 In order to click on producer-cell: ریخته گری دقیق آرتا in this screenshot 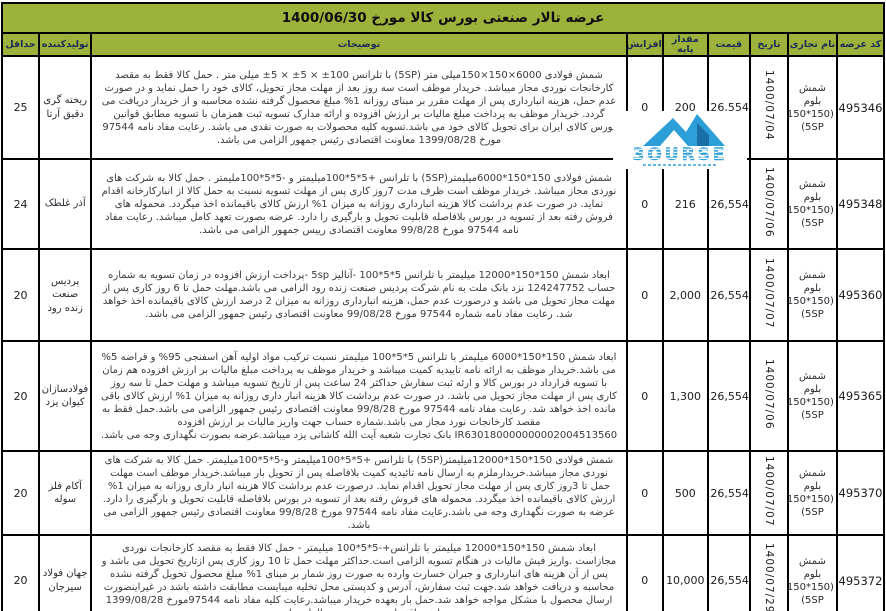, I will do `click(65, 107)`.